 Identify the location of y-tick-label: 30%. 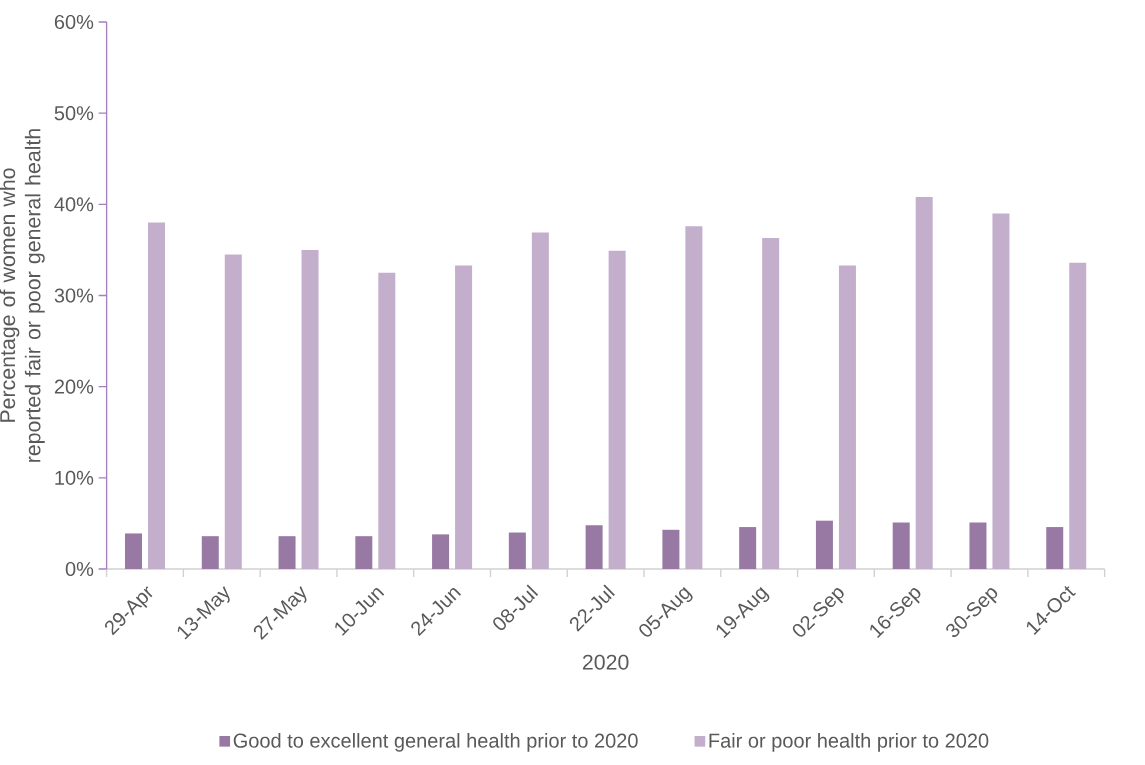
(74, 295).